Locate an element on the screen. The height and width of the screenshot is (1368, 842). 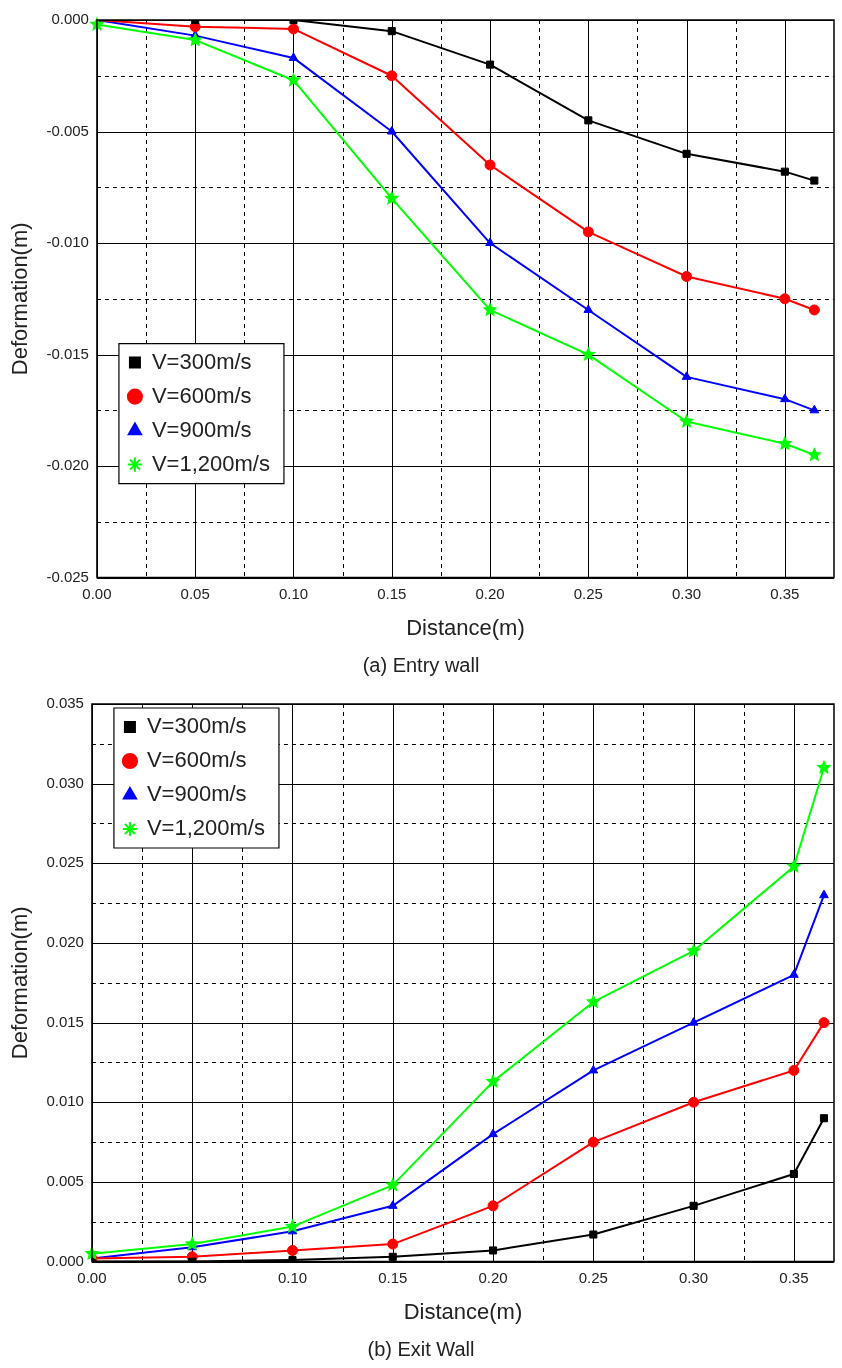
y-tick-label: -0.025 is located at coordinates (67, 576).